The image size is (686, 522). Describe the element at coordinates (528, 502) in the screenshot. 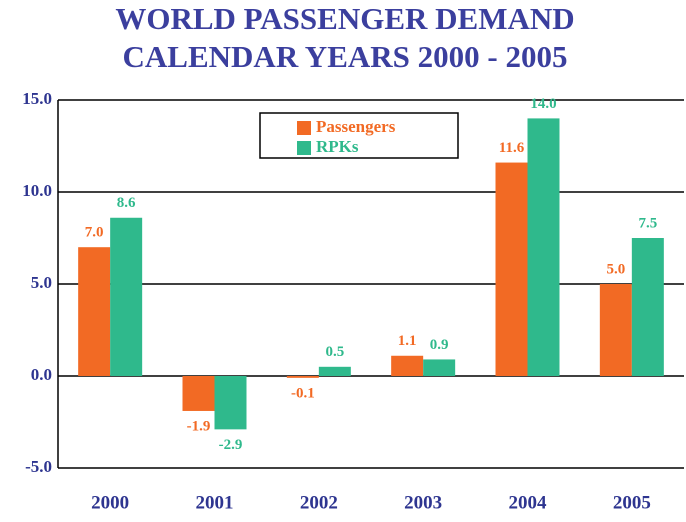

I see `x-tick-label: 2004` at that location.